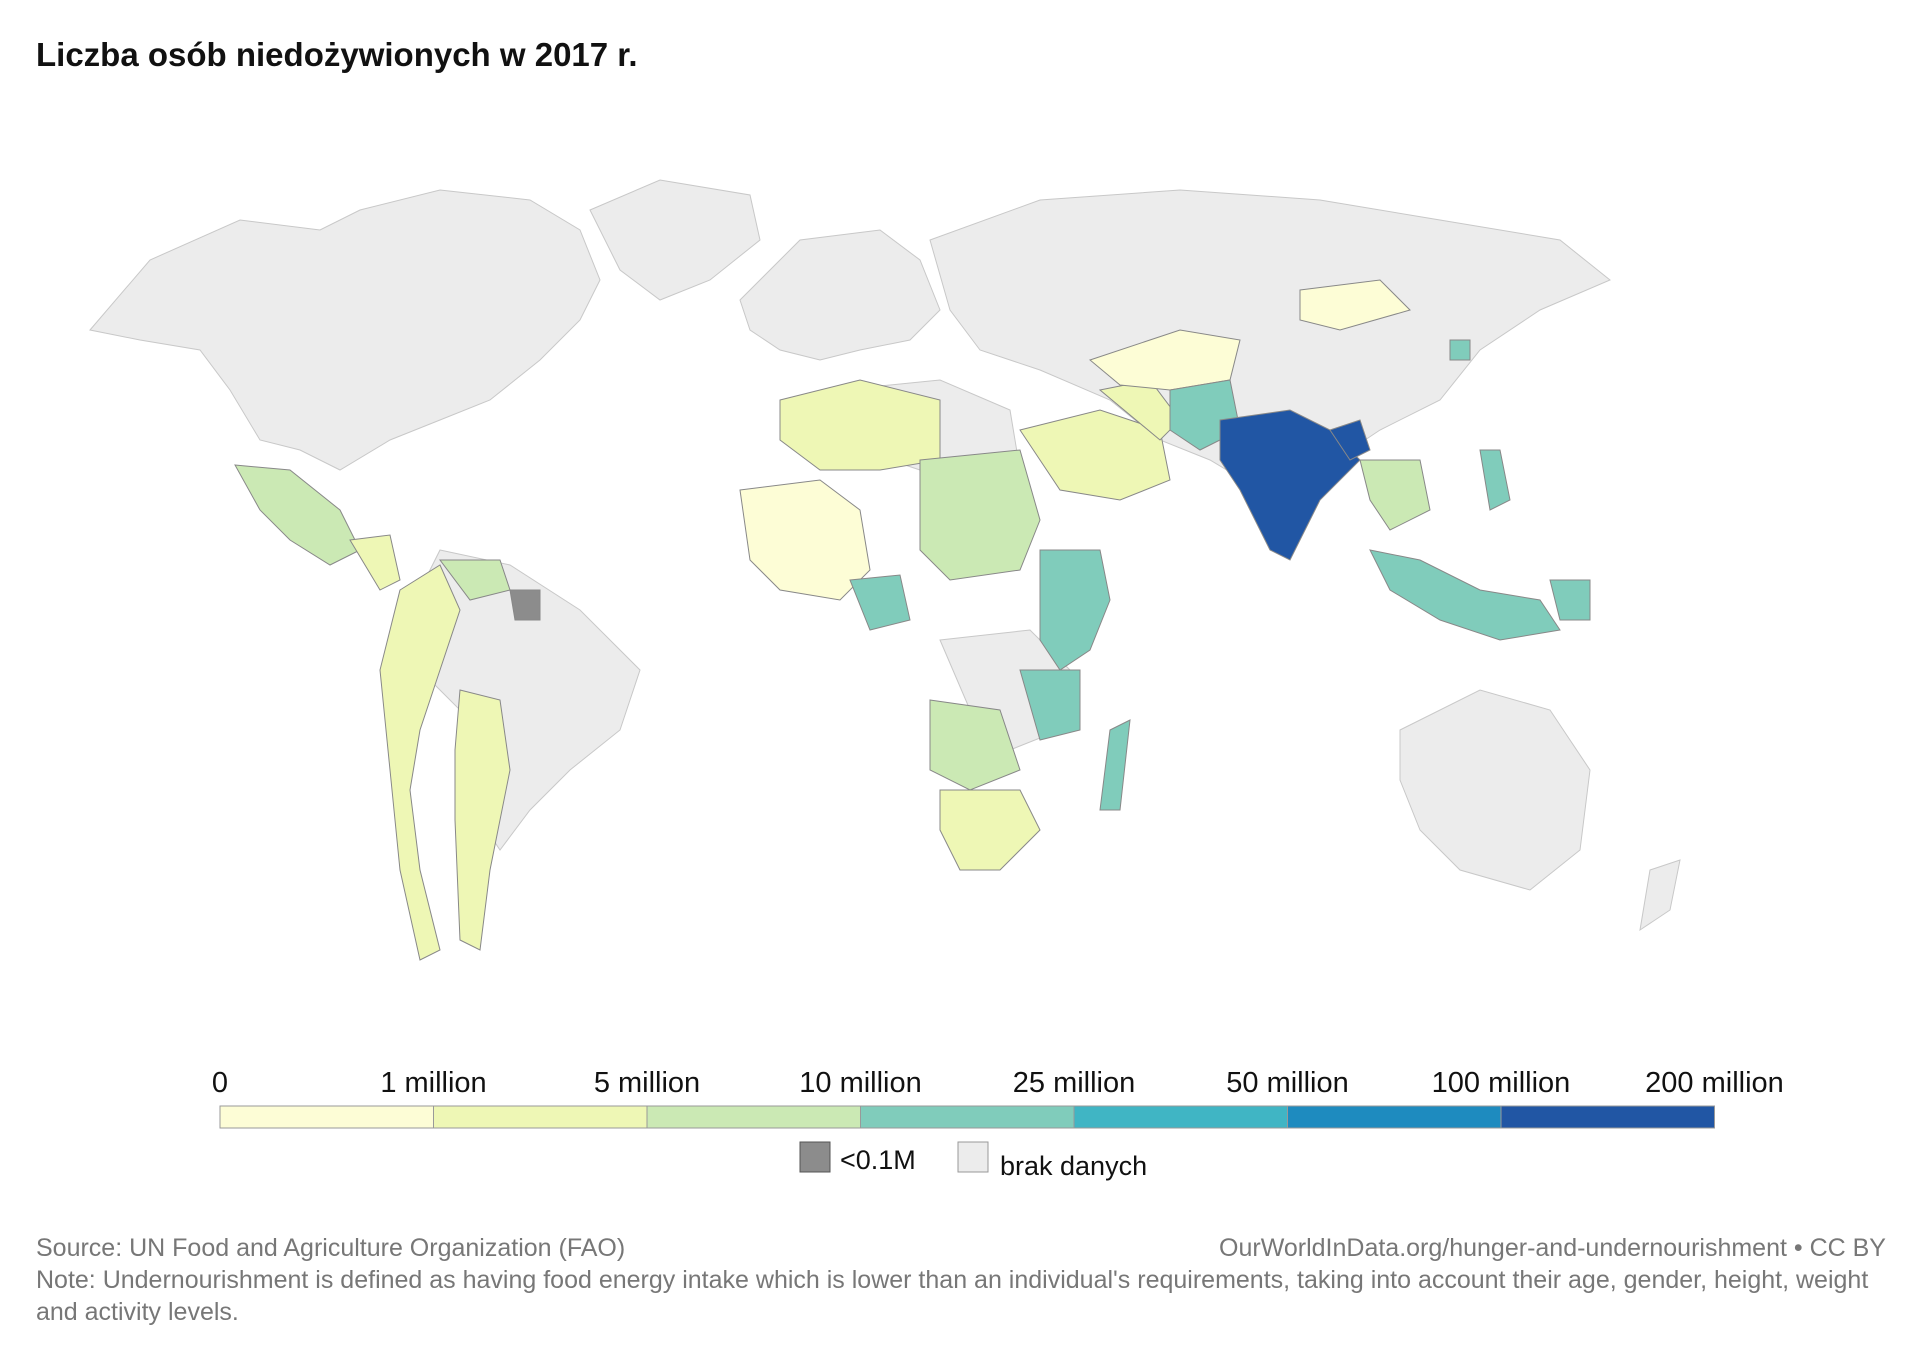  What do you see at coordinates (1501, 1083) in the screenshot?
I see `legend-tick-label-6: 100 million` at bounding box center [1501, 1083].